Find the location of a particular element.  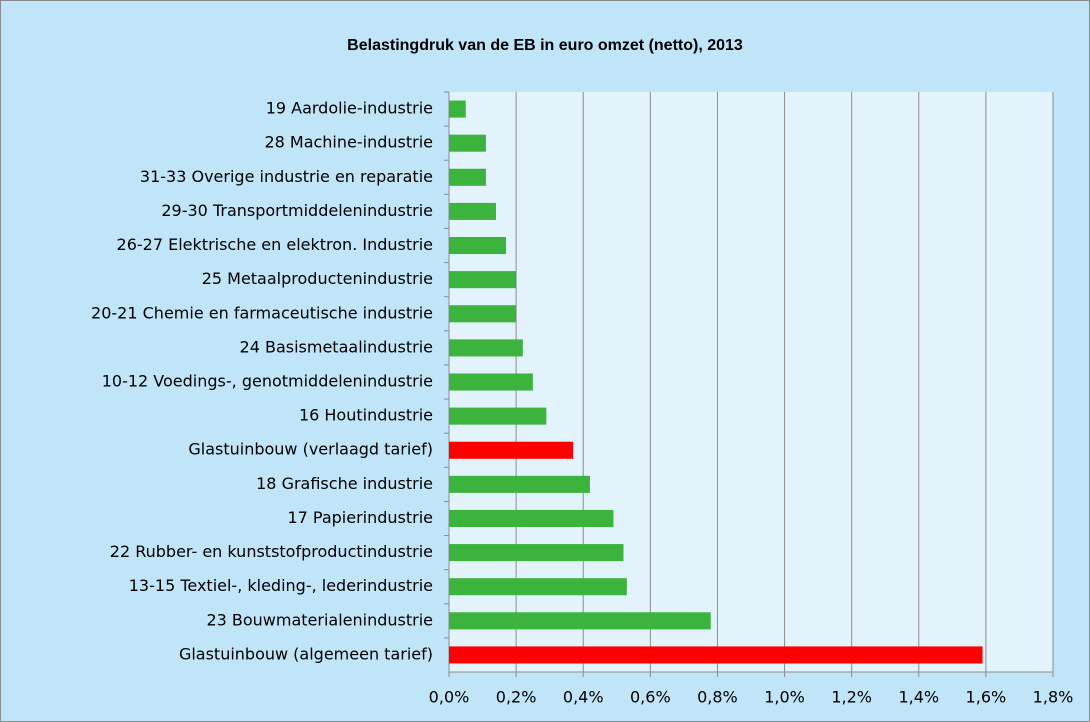

x-tick-label: 1,4% is located at coordinates (918, 697).